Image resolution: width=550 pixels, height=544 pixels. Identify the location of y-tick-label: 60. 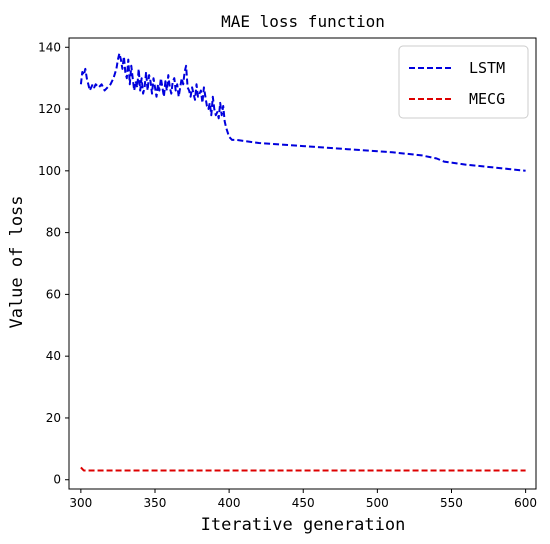
(53, 294).